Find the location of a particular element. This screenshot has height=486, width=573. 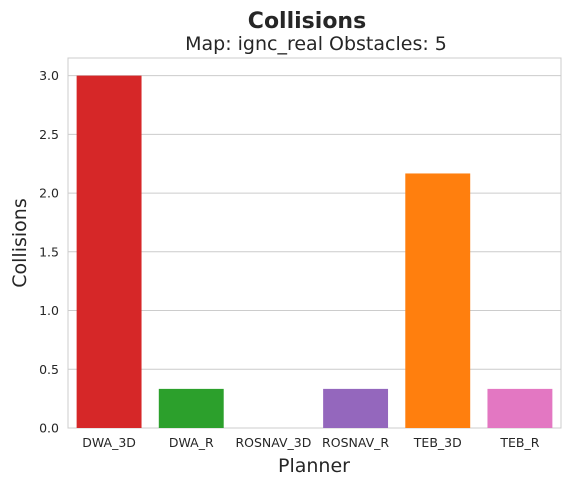

y-tick-label: 2.0 is located at coordinates (49, 193).